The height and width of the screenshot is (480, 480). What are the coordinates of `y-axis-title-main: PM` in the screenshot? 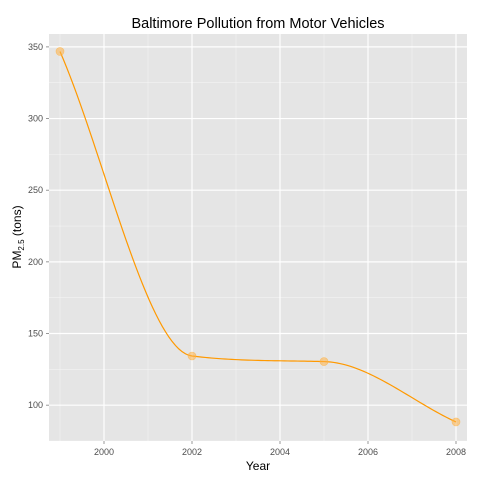 It's located at (17, 260).